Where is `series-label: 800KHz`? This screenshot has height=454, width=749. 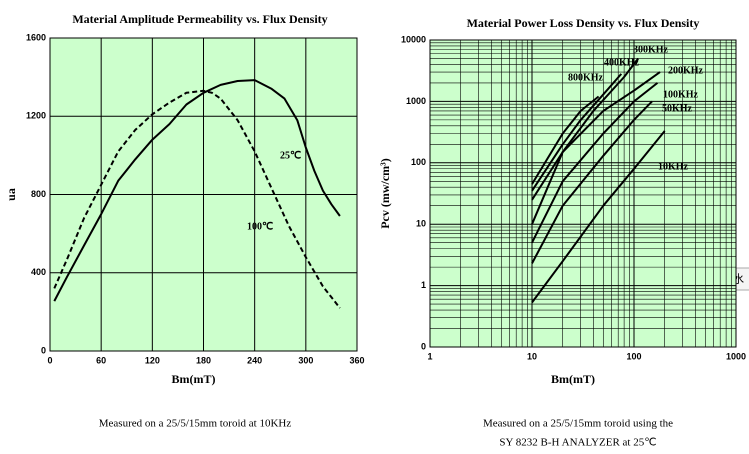 series-label: 800KHz is located at coordinates (586, 77).